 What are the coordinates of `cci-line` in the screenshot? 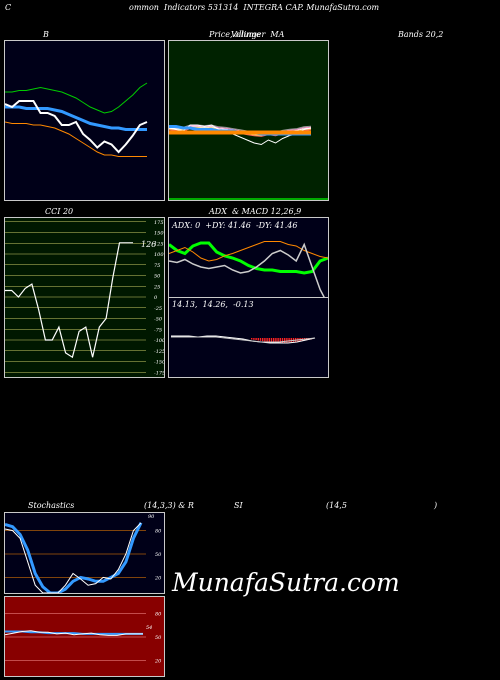 It's located at (69, 300).